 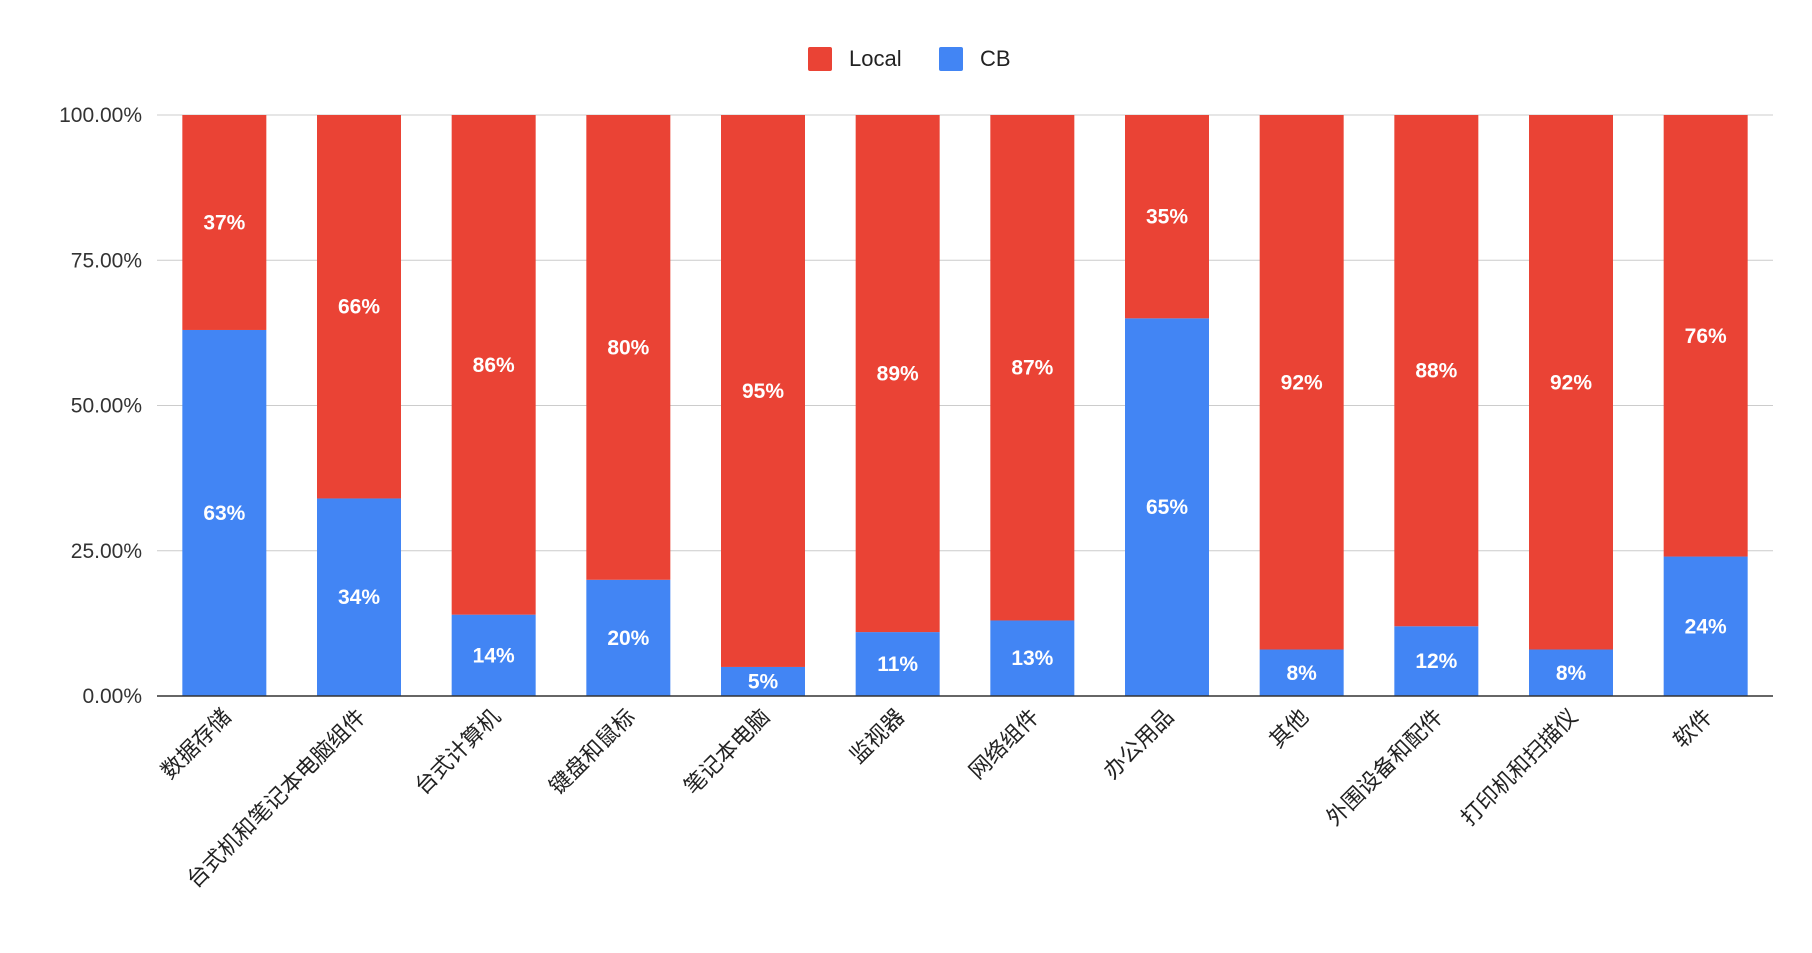 I want to click on data-label-cb: 12%, so click(x=1436, y=661).